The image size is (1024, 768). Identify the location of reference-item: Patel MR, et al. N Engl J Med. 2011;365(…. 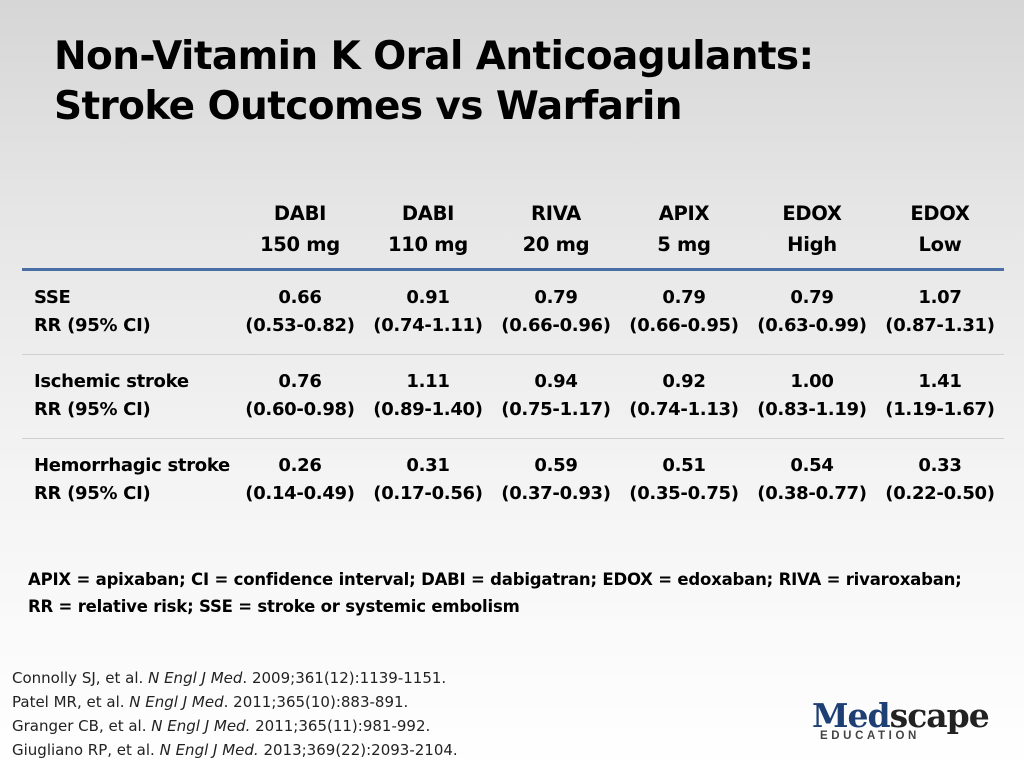
(210, 702).